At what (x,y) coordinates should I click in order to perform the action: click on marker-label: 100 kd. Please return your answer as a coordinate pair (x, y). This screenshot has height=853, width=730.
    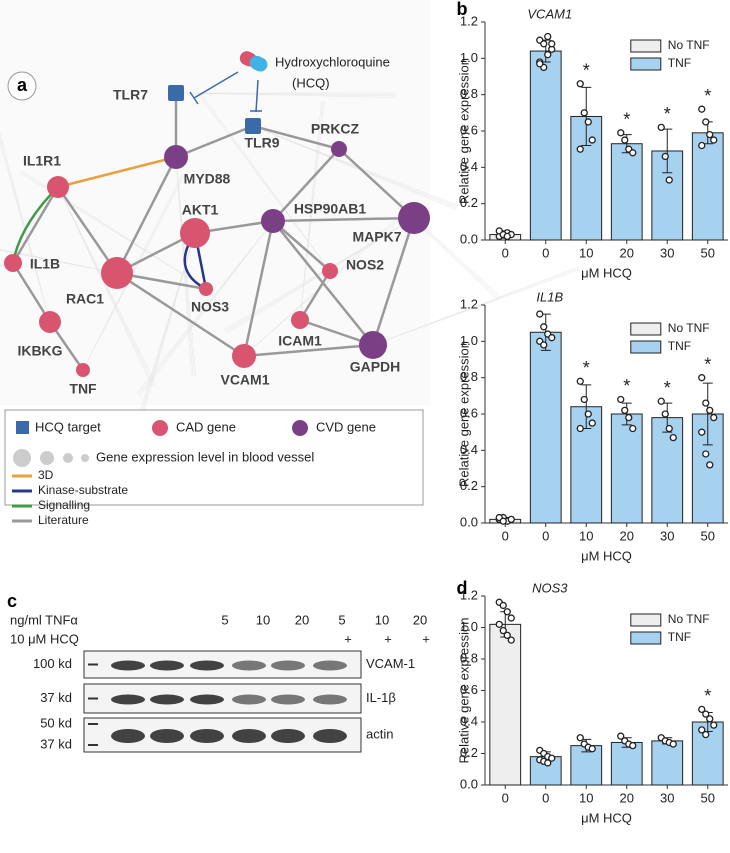
    Looking at the image, I should click on (52, 663).